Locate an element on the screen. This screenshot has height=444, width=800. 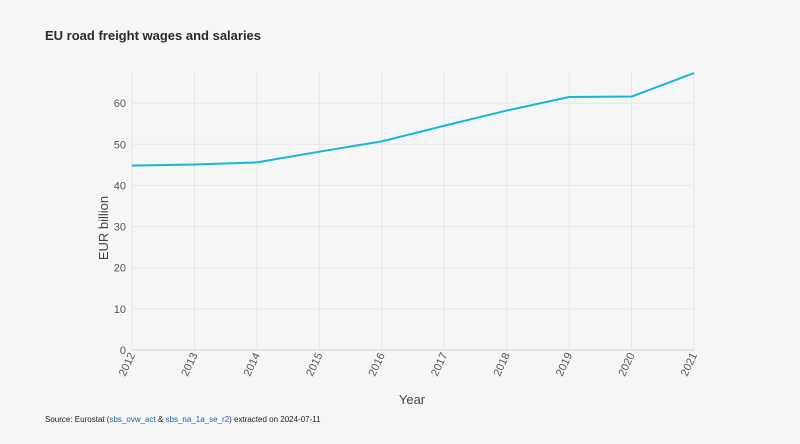
x-tick-label: 2016 is located at coordinates (377, 364).